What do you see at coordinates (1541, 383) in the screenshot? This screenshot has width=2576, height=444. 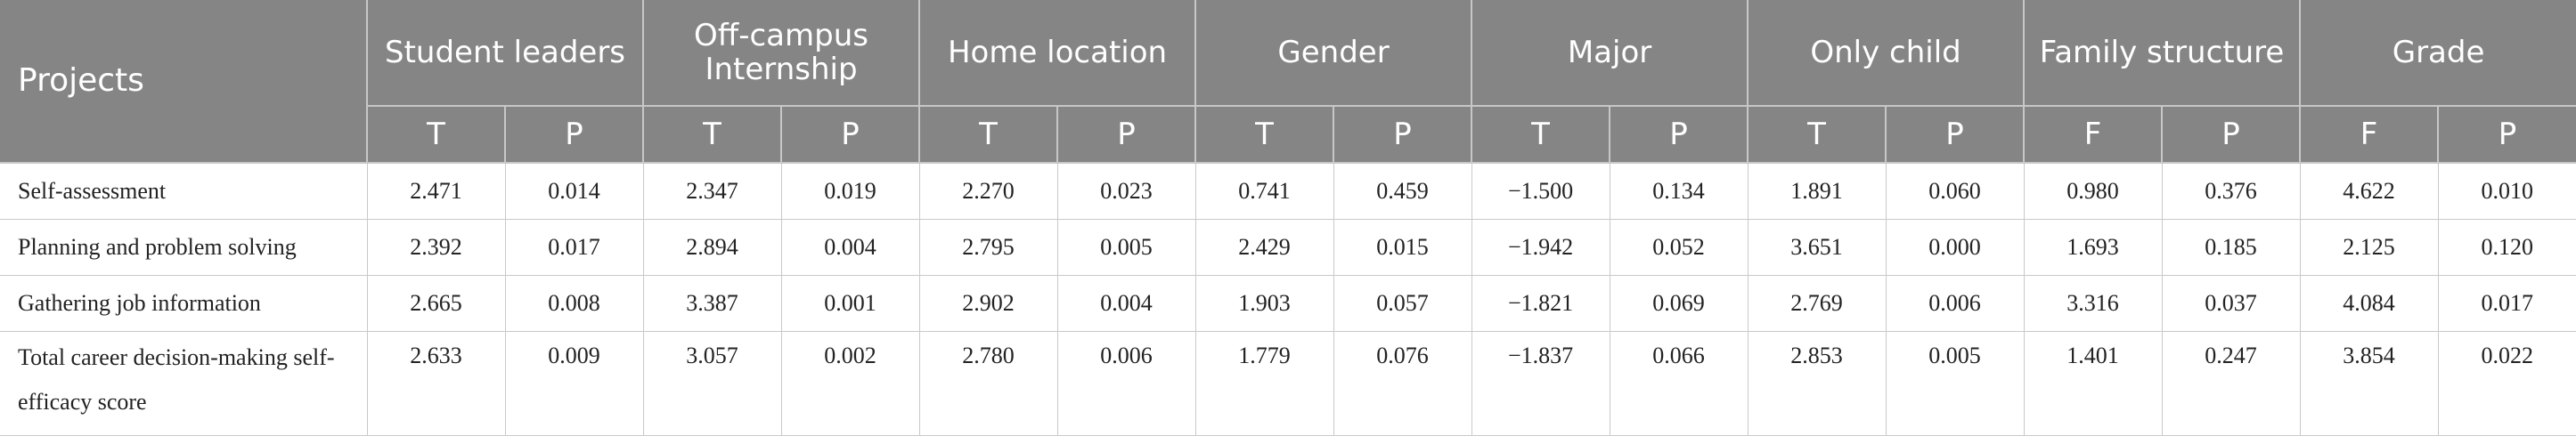 I see `table-cell: −1.837` at bounding box center [1541, 383].